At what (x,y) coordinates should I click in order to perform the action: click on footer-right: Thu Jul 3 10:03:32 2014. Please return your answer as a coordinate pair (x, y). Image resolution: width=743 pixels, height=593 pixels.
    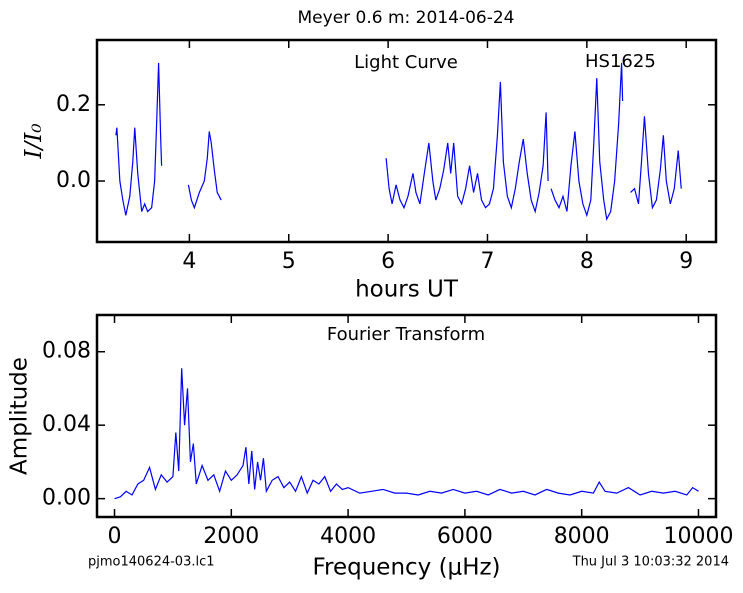
    Looking at the image, I should click on (650, 562).